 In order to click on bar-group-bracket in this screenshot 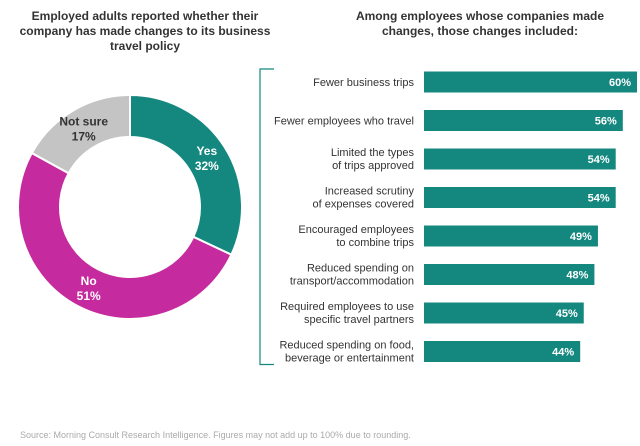, I will do `click(266, 217)`.